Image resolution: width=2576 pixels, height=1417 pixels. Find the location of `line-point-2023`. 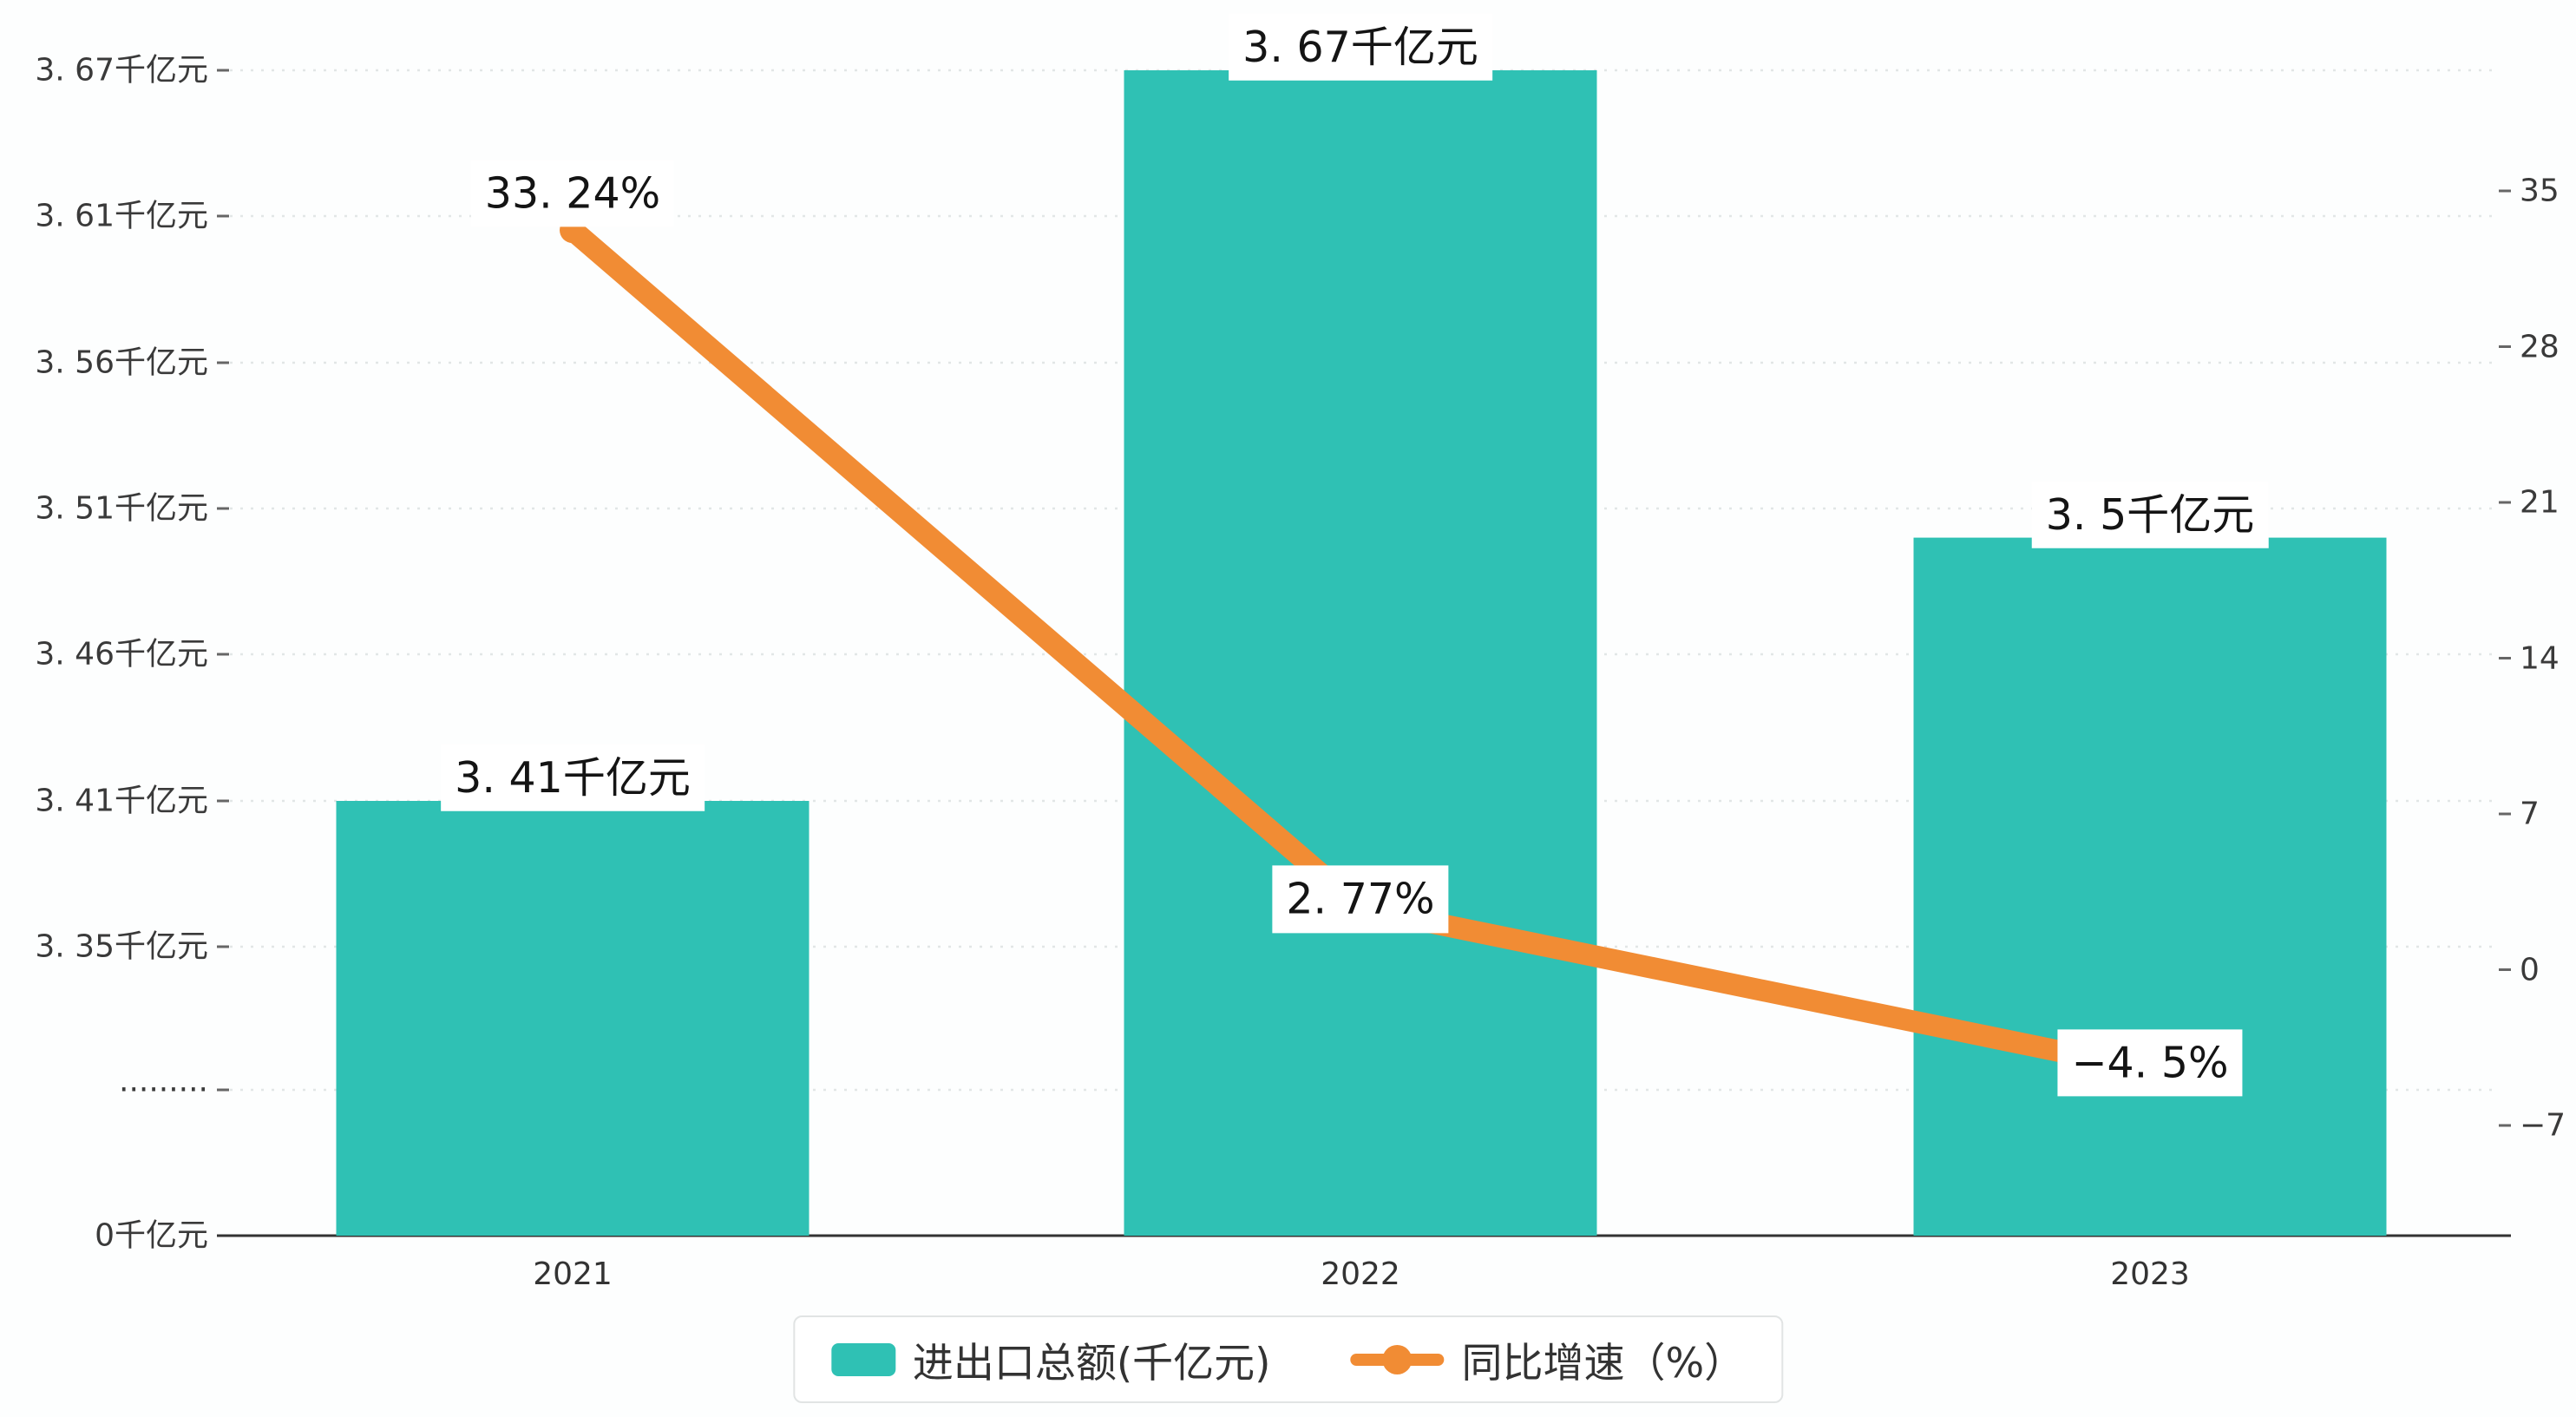

line-point-2023 is located at coordinates (2150, 1069).